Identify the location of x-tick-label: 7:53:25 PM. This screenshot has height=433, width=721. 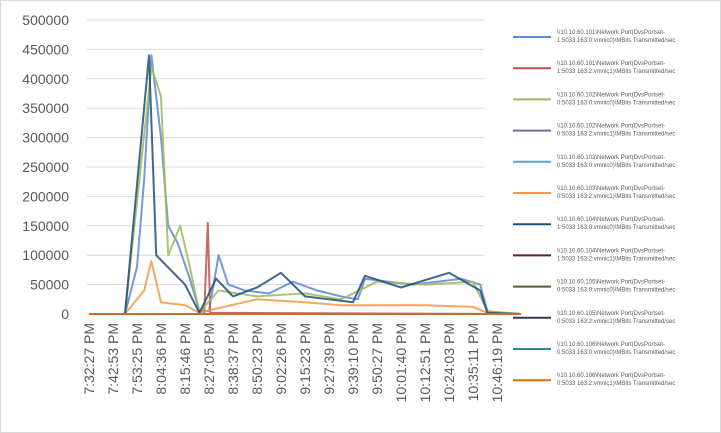
(137, 359).